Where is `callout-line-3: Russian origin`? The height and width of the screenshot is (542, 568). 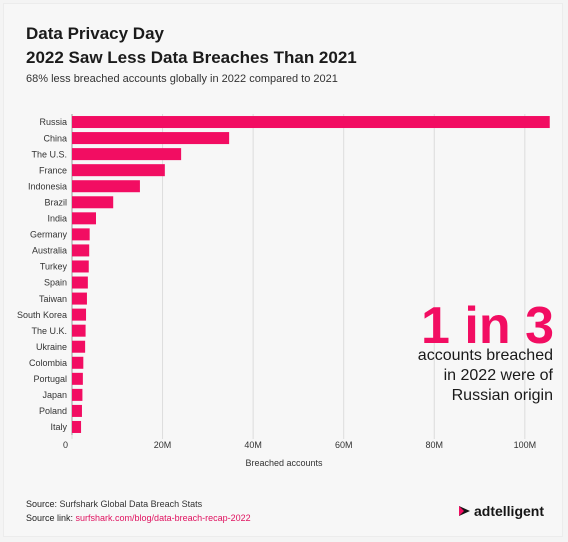
callout-line-3: Russian origin is located at coordinates (502, 395).